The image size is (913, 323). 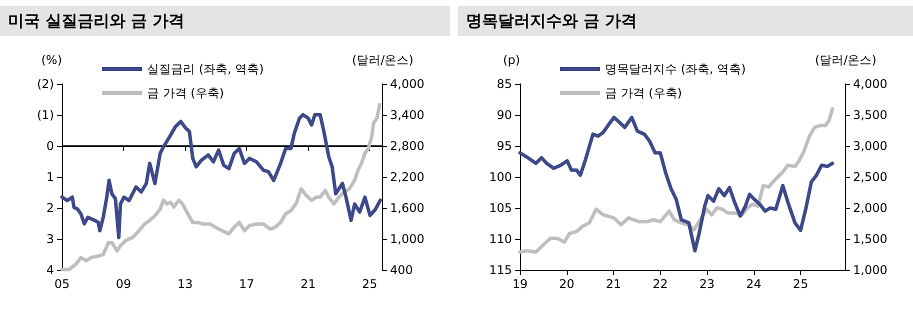 What do you see at coordinates (500, 177) in the screenshot?
I see `y-tick-label: 100` at bounding box center [500, 177].